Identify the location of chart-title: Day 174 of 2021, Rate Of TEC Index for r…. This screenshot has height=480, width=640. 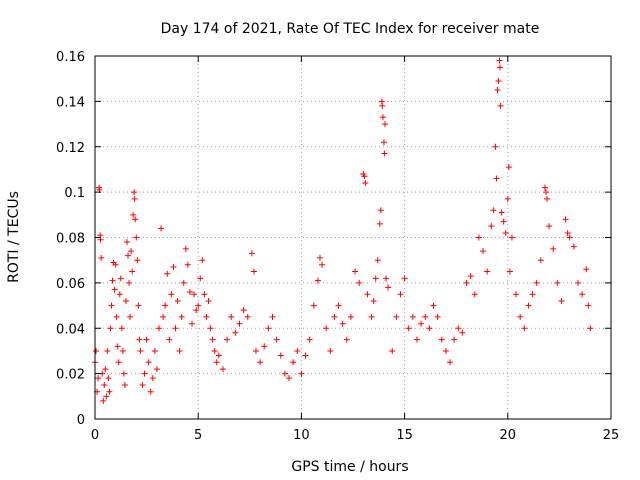
(350, 29).